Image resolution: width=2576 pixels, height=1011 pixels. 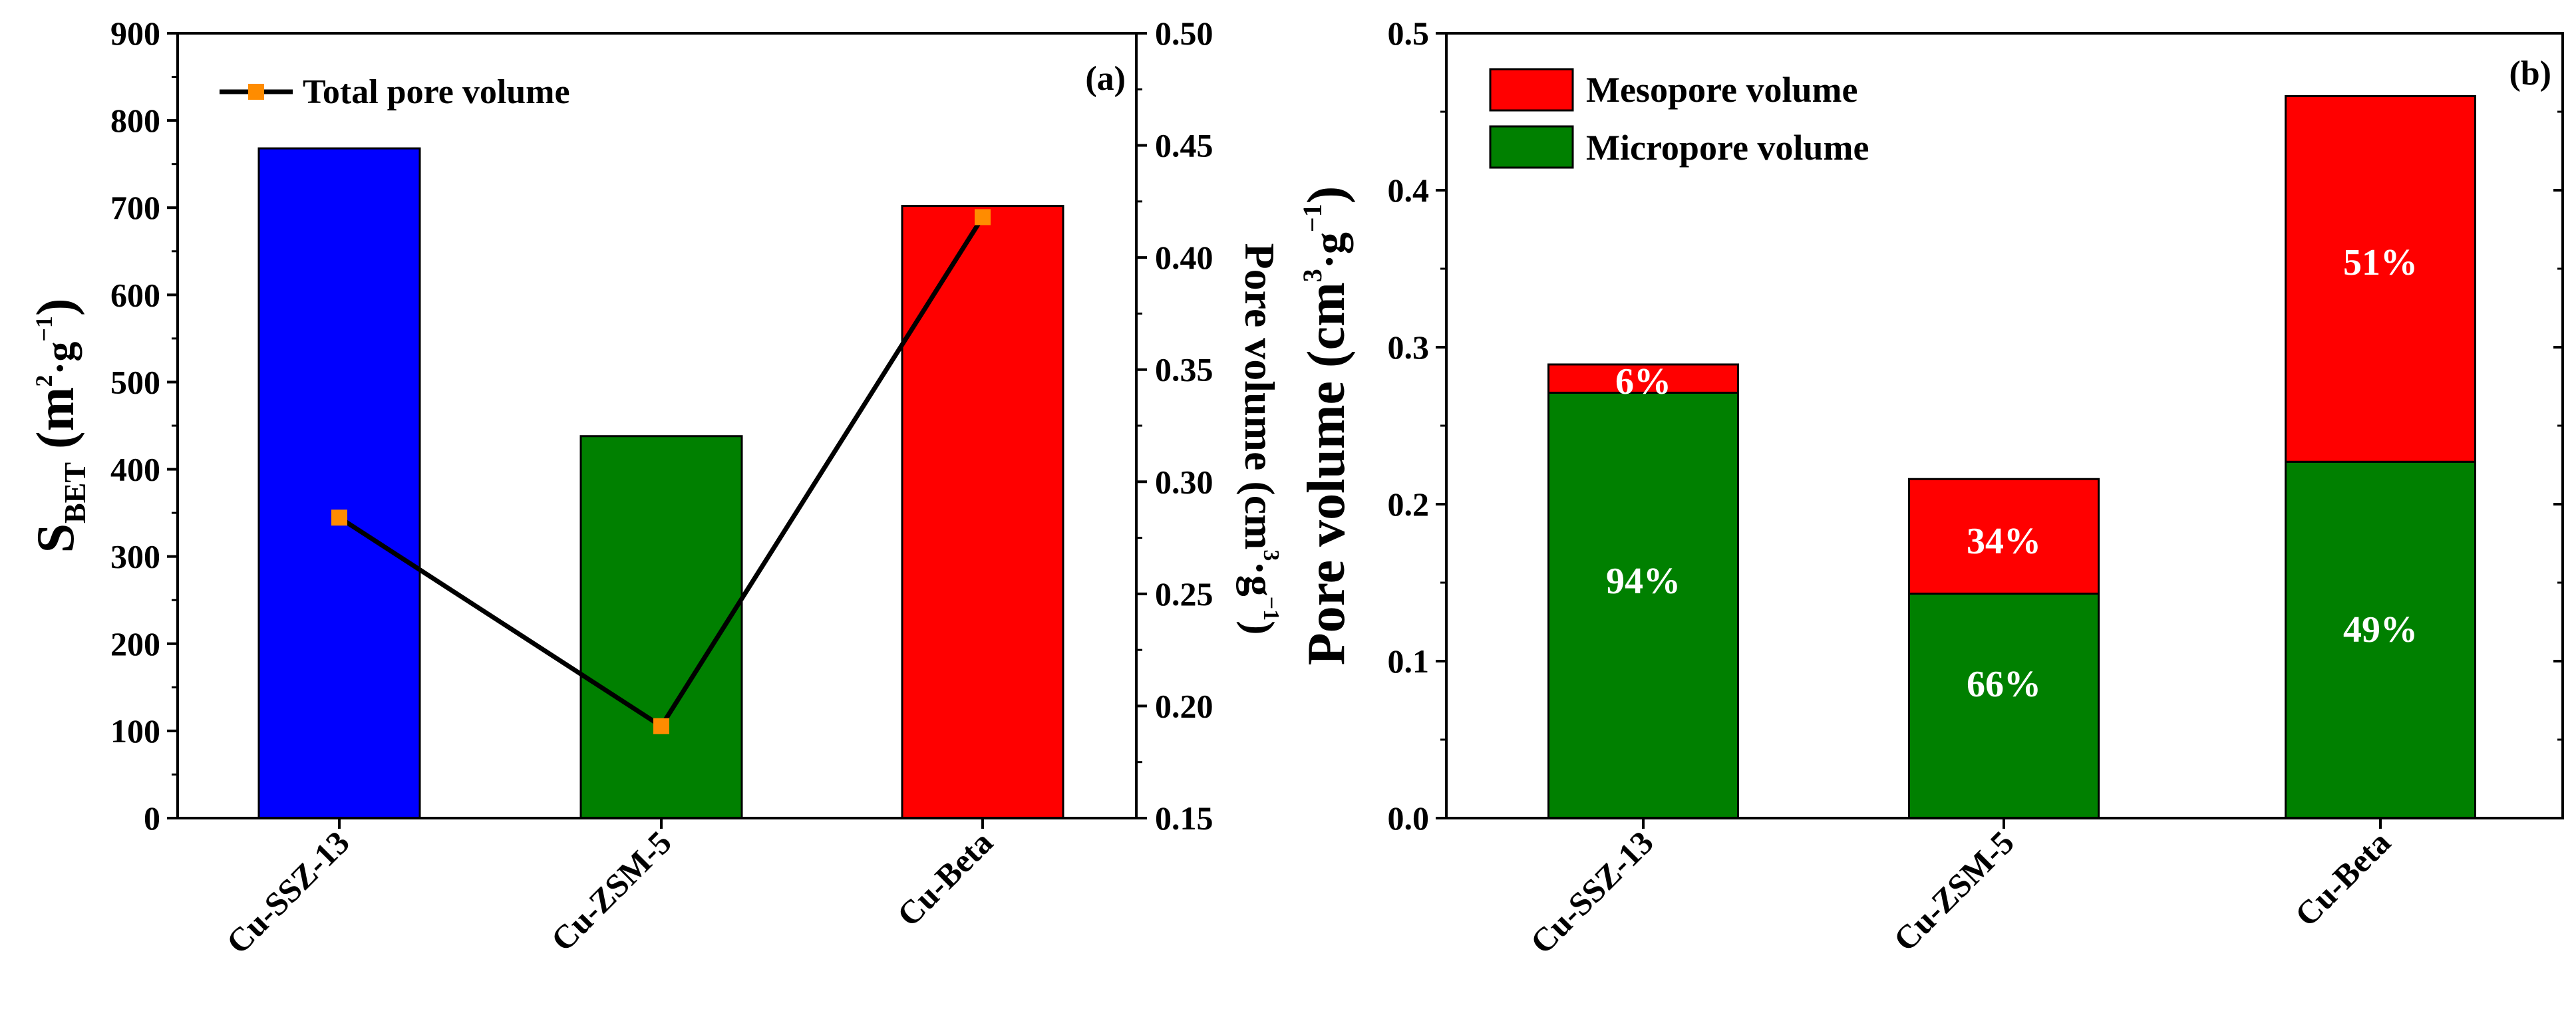 I want to click on micropore-percent-label: 94%, so click(x=1643, y=581).